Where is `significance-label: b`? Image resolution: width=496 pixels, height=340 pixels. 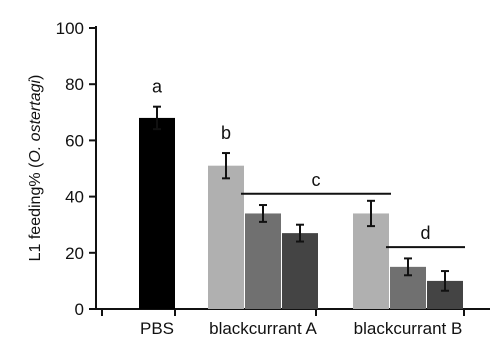
significance-label: b is located at coordinates (226, 133).